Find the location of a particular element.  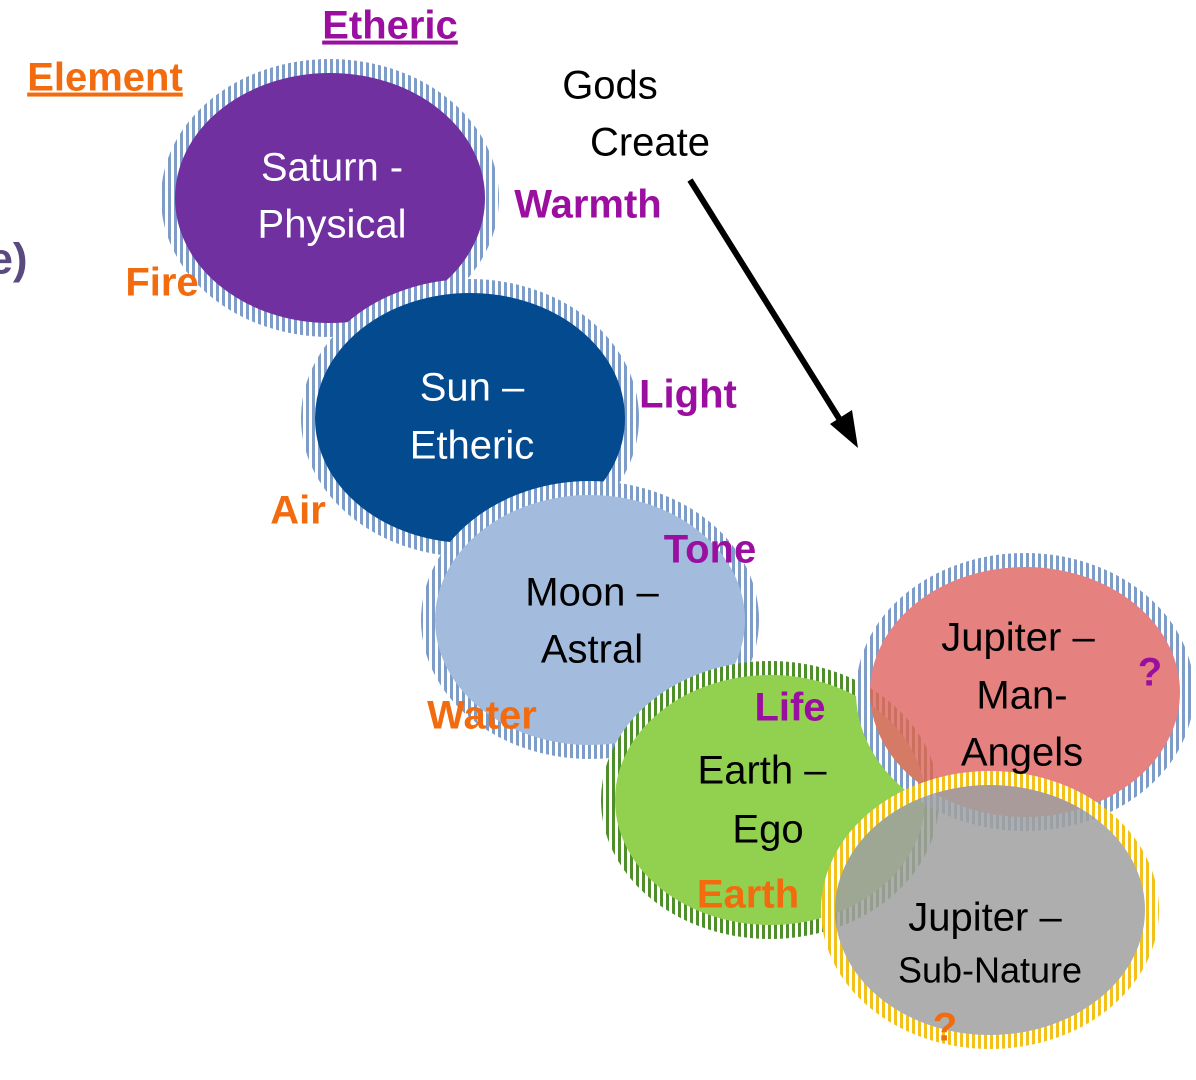

gods-text: Gods is located at coordinates (610, 86).